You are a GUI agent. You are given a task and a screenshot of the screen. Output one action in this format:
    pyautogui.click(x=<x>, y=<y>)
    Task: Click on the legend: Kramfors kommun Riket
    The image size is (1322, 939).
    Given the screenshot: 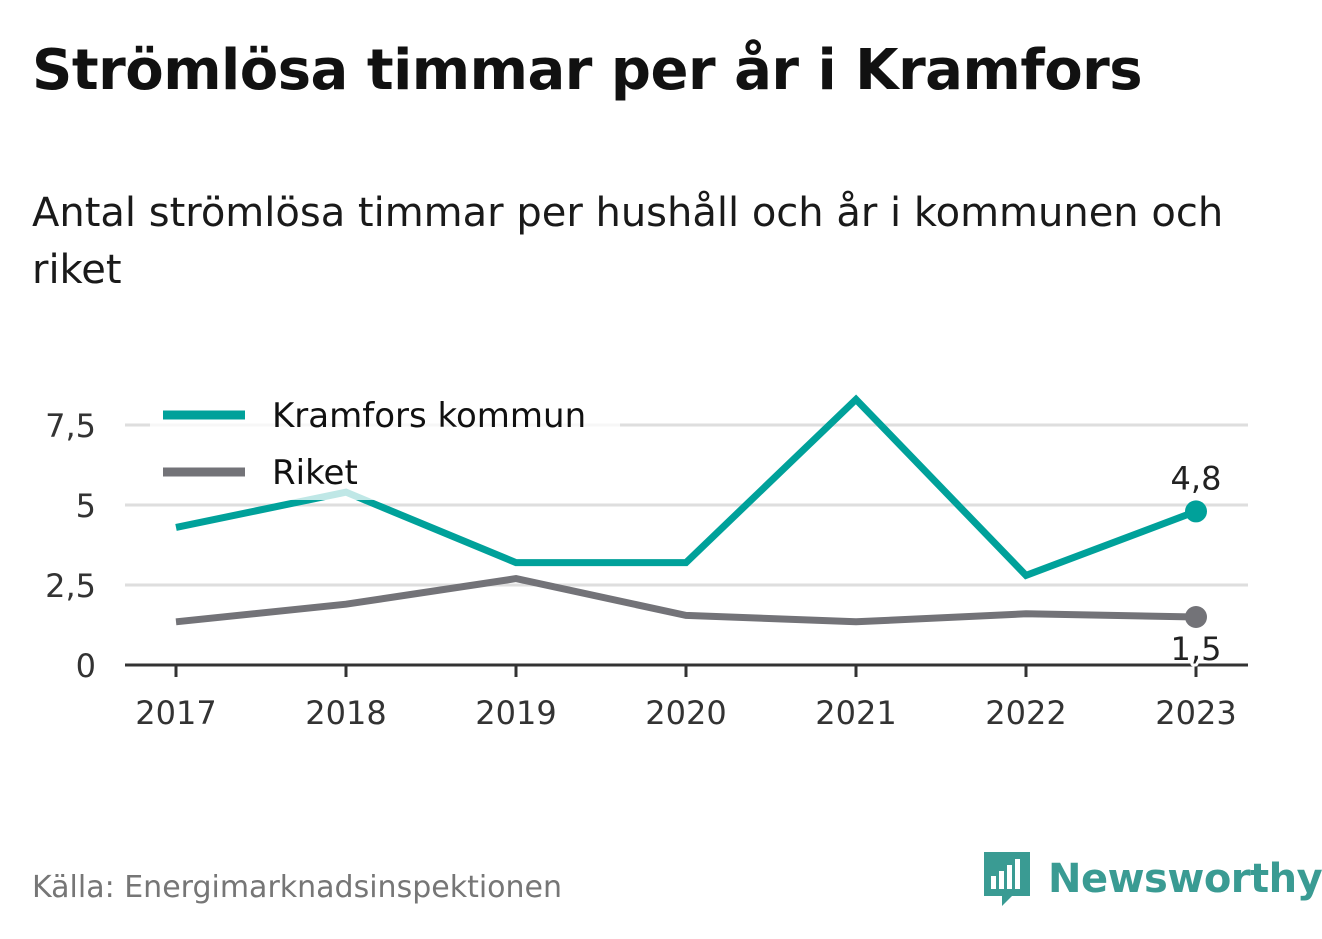 What is the action you would take?
    pyautogui.click(x=385, y=444)
    